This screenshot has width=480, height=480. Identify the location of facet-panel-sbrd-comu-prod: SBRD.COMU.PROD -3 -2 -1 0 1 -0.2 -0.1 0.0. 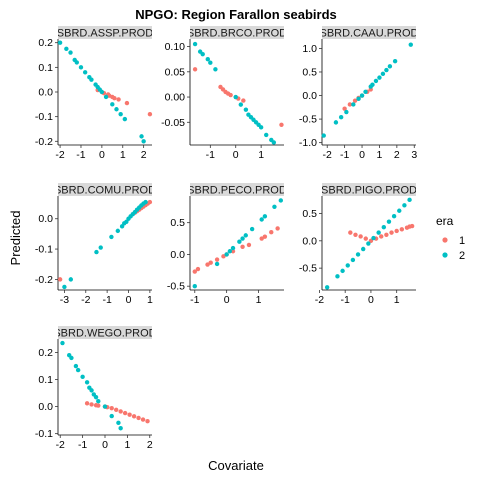
(95, 244).